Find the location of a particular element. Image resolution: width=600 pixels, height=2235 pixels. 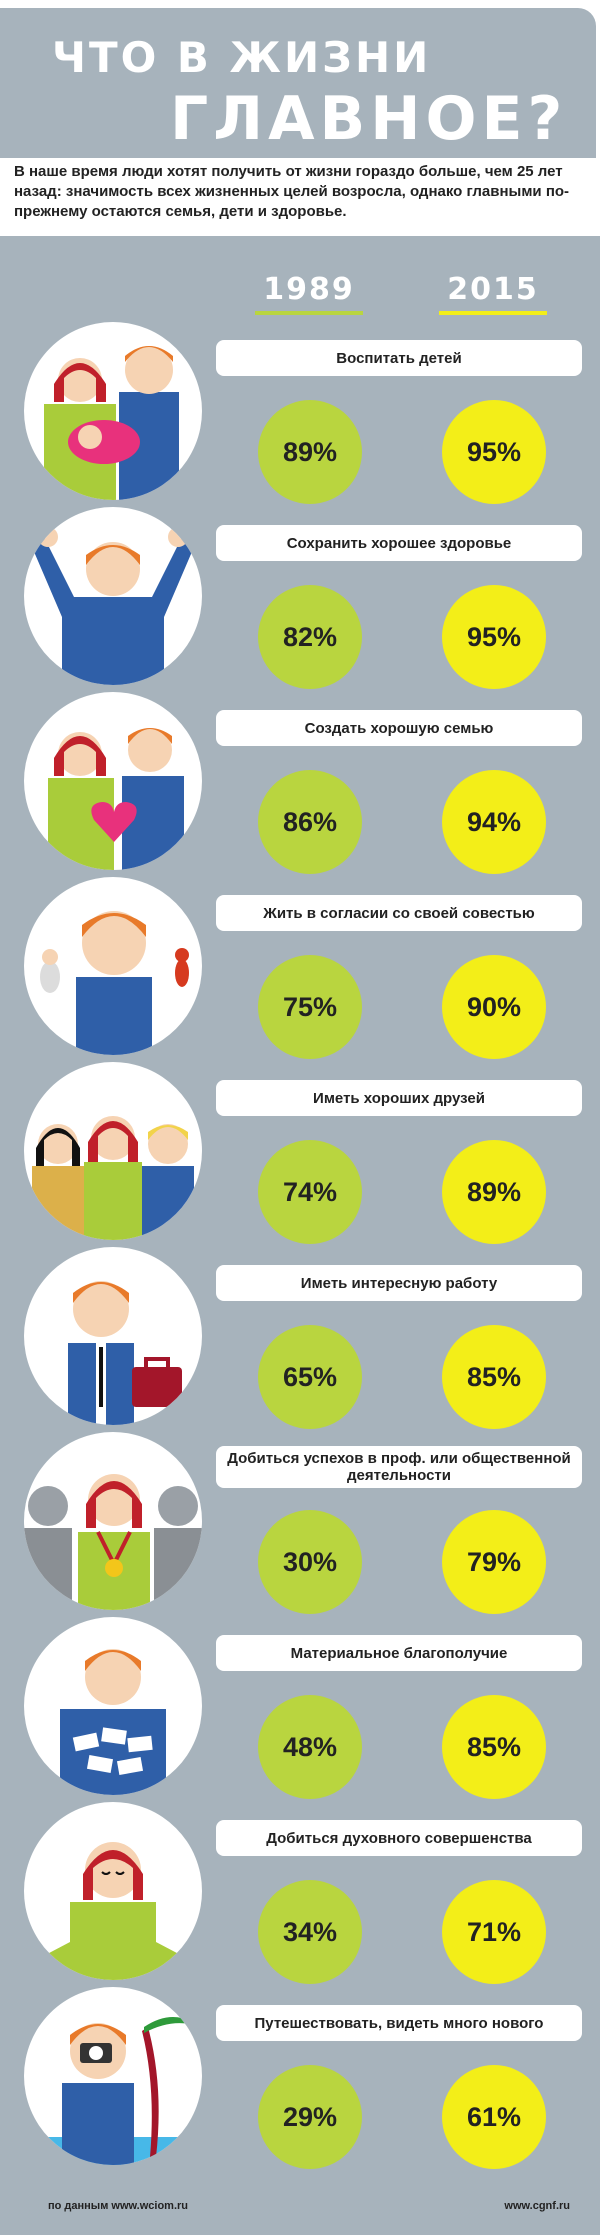

goal-label: Создать хорошую семью is located at coordinates (399, 728).